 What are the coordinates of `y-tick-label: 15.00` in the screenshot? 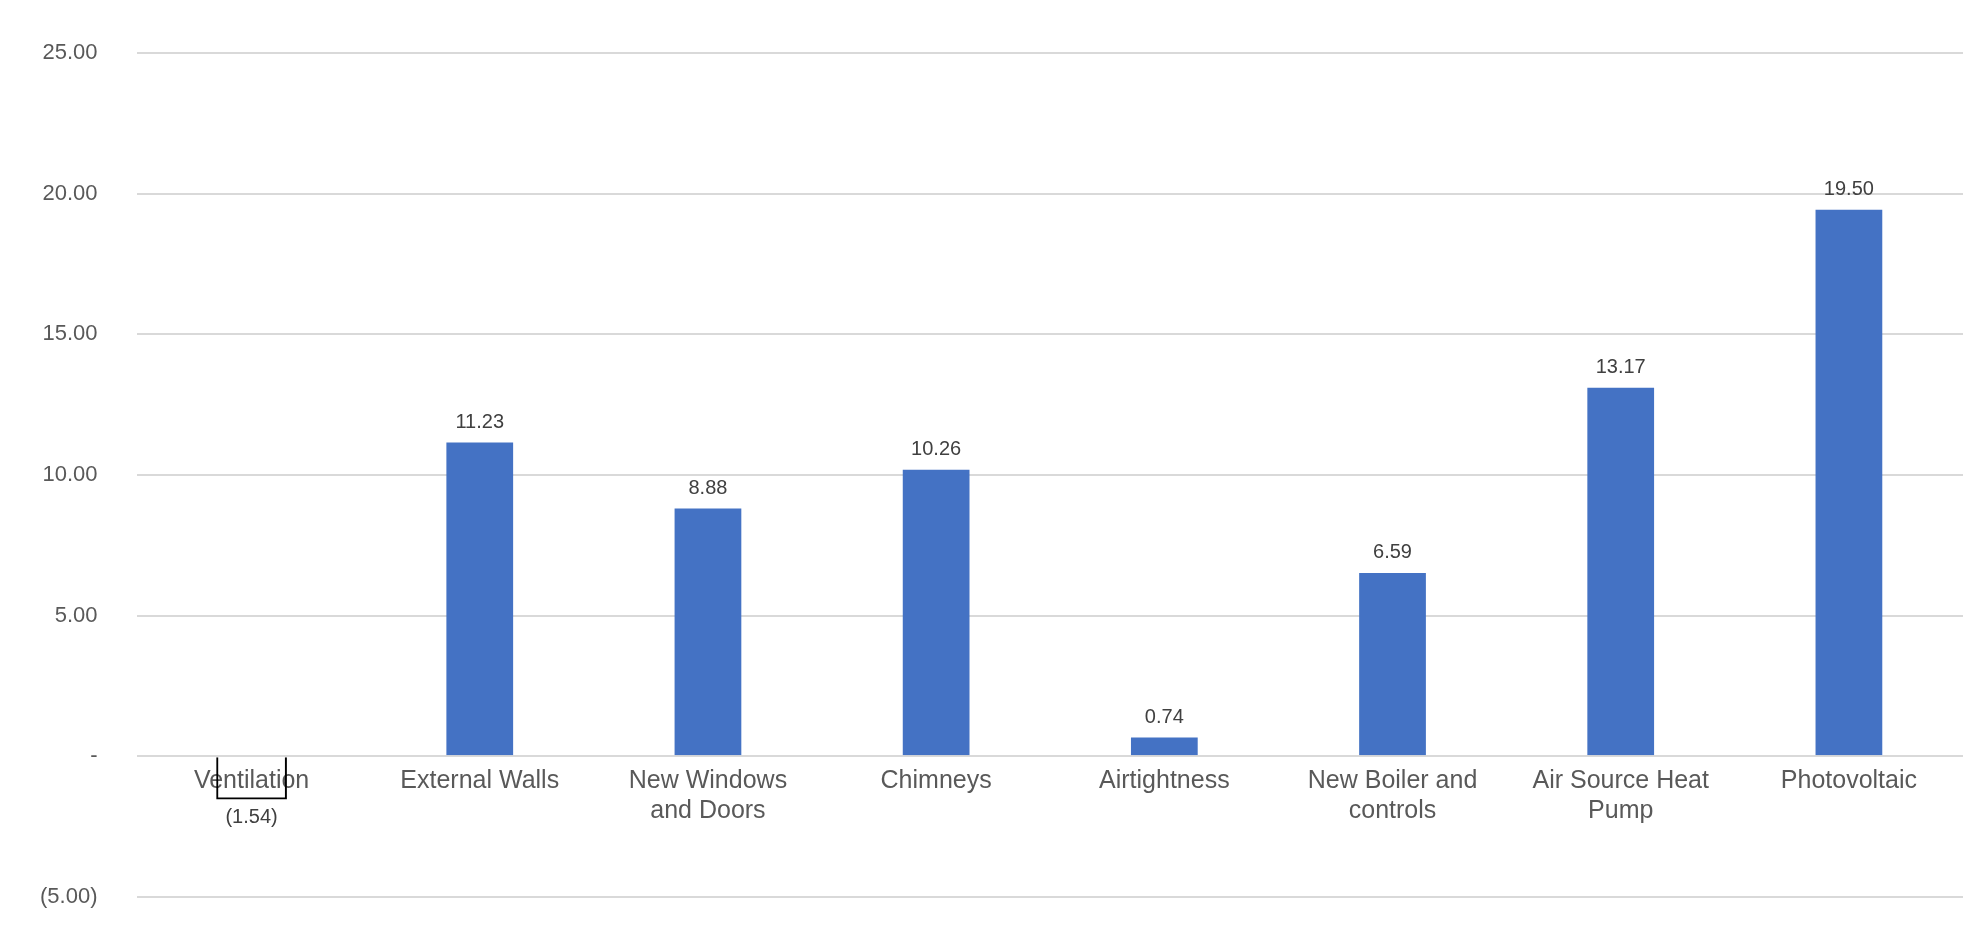 It's located at (70, 333).